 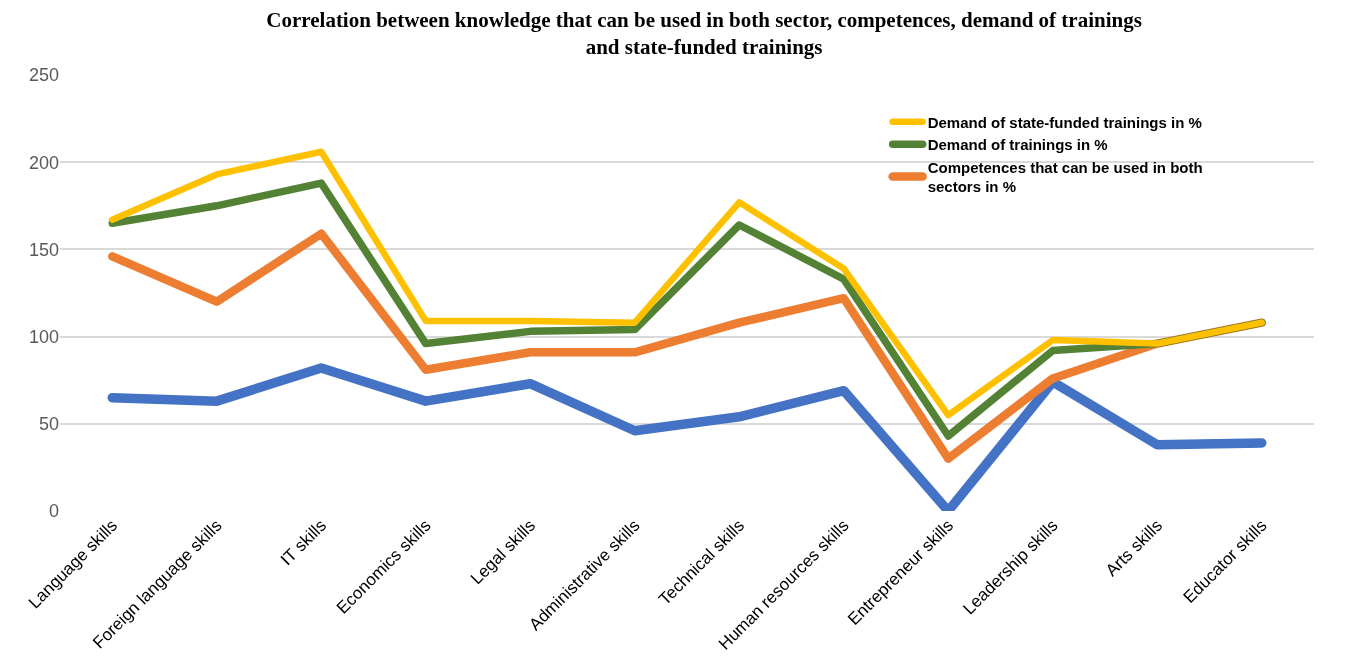 I want to click on y-tick-label: 50, so click(x=48, y=424).